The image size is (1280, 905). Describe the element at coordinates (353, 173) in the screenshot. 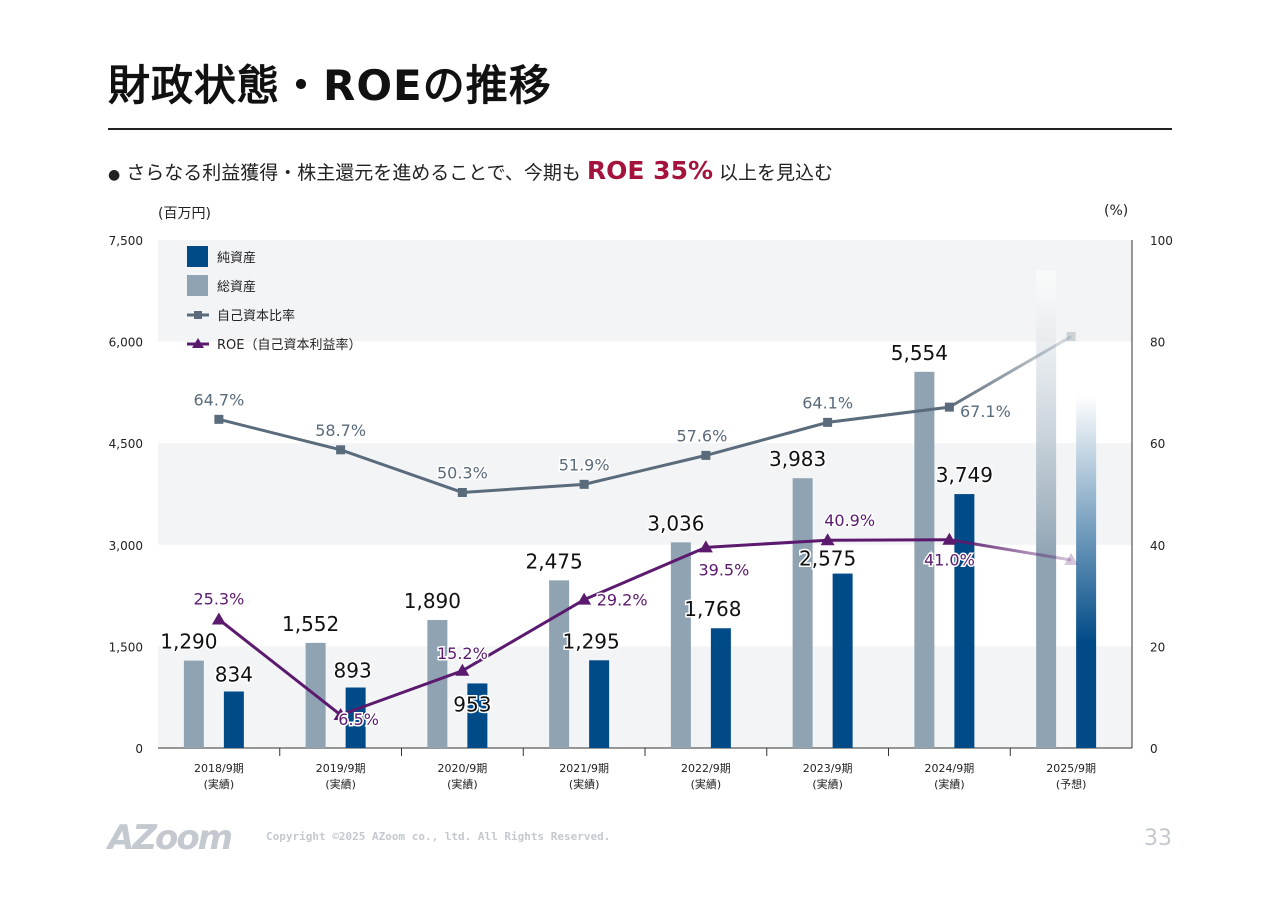

I see `subtitle-before: さらなる利益獲得・株主還元を進めることで、今期も` at that location.